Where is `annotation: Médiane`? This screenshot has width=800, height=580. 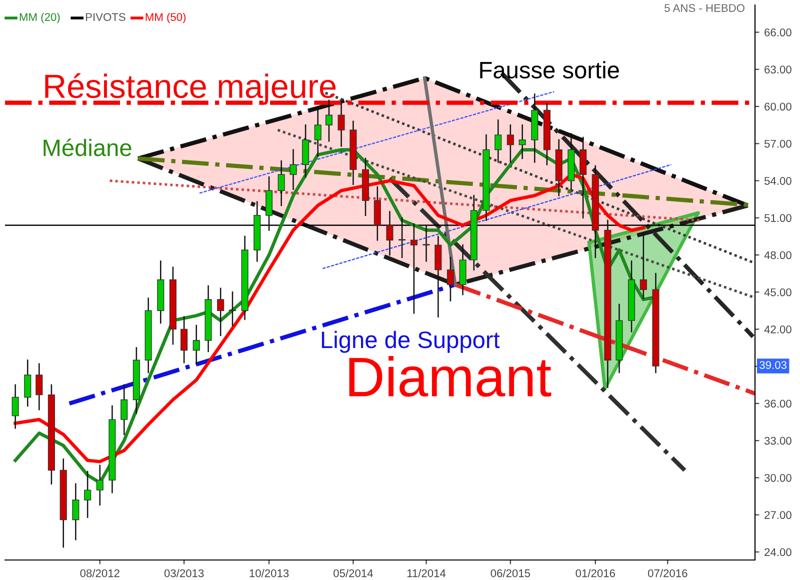
annotation: Médiane is located at coordinates (88, 147).